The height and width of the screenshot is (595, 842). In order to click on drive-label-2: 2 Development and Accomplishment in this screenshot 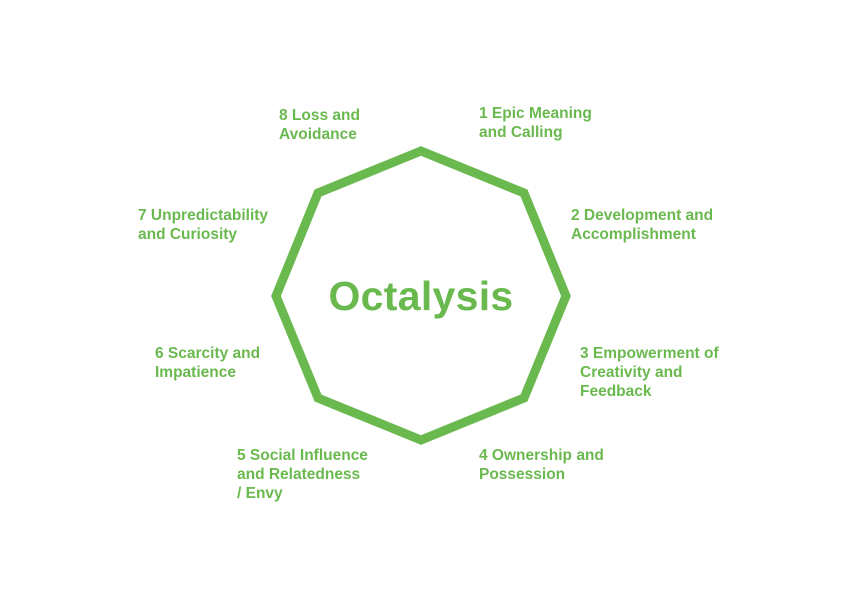, I will do `click(642, 225)`.